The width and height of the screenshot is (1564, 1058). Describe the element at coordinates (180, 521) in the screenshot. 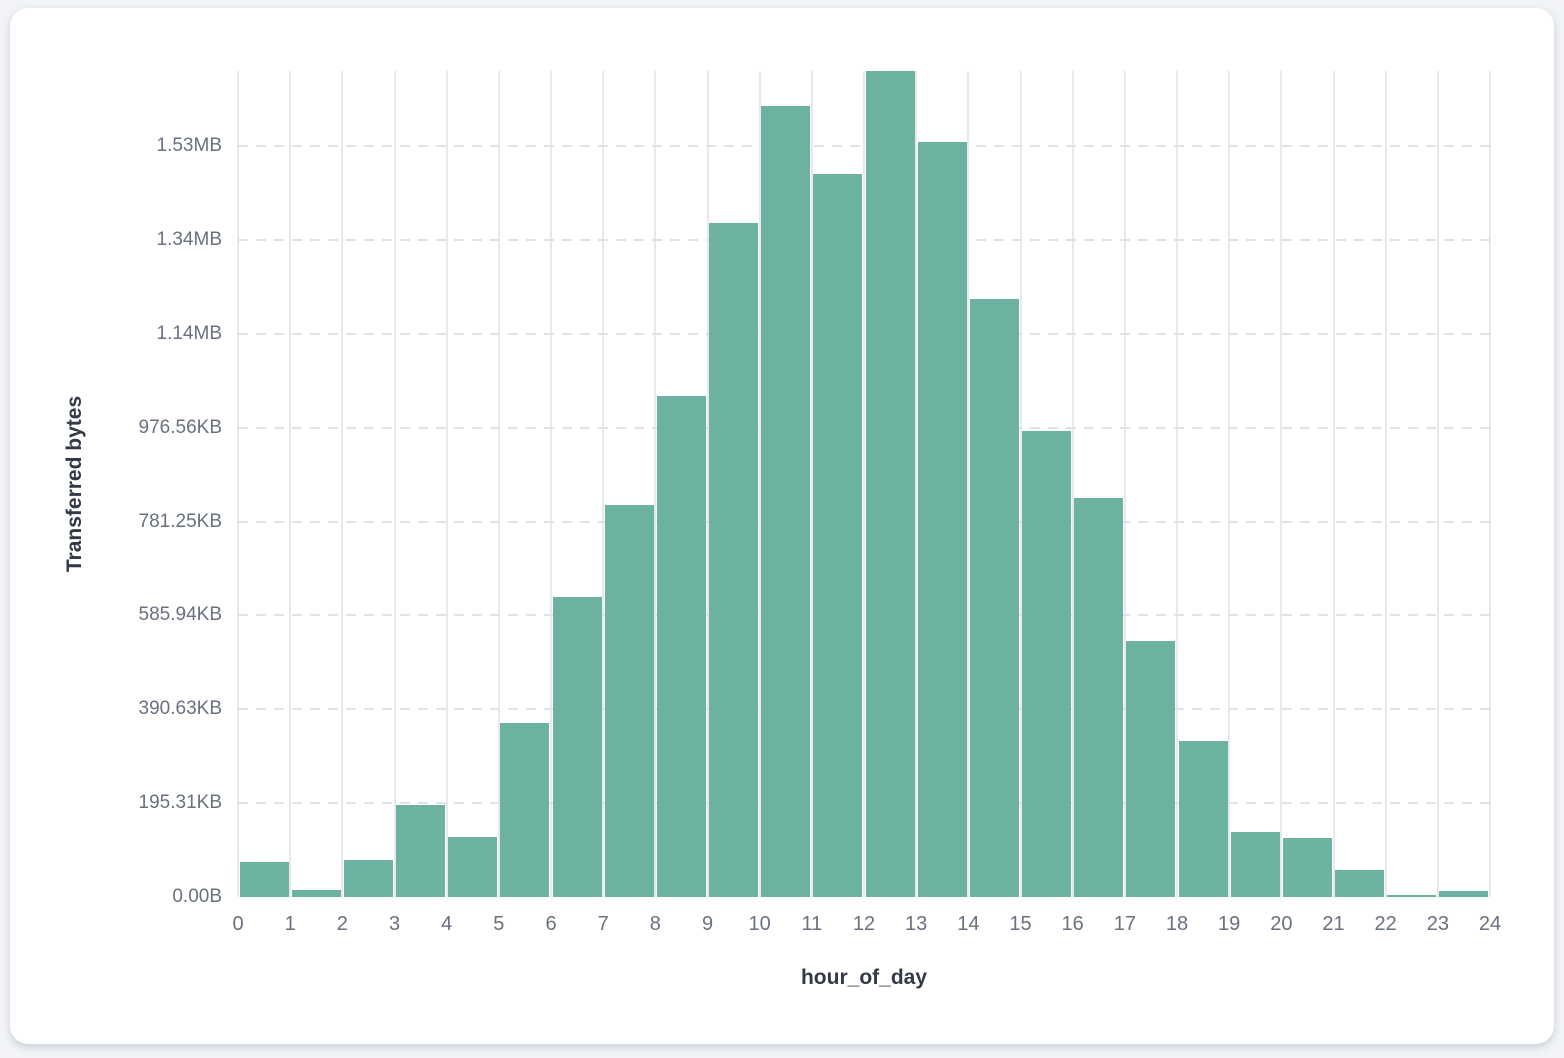

I see `y-tick-label-781.25KB: 781.25KB` at that location.